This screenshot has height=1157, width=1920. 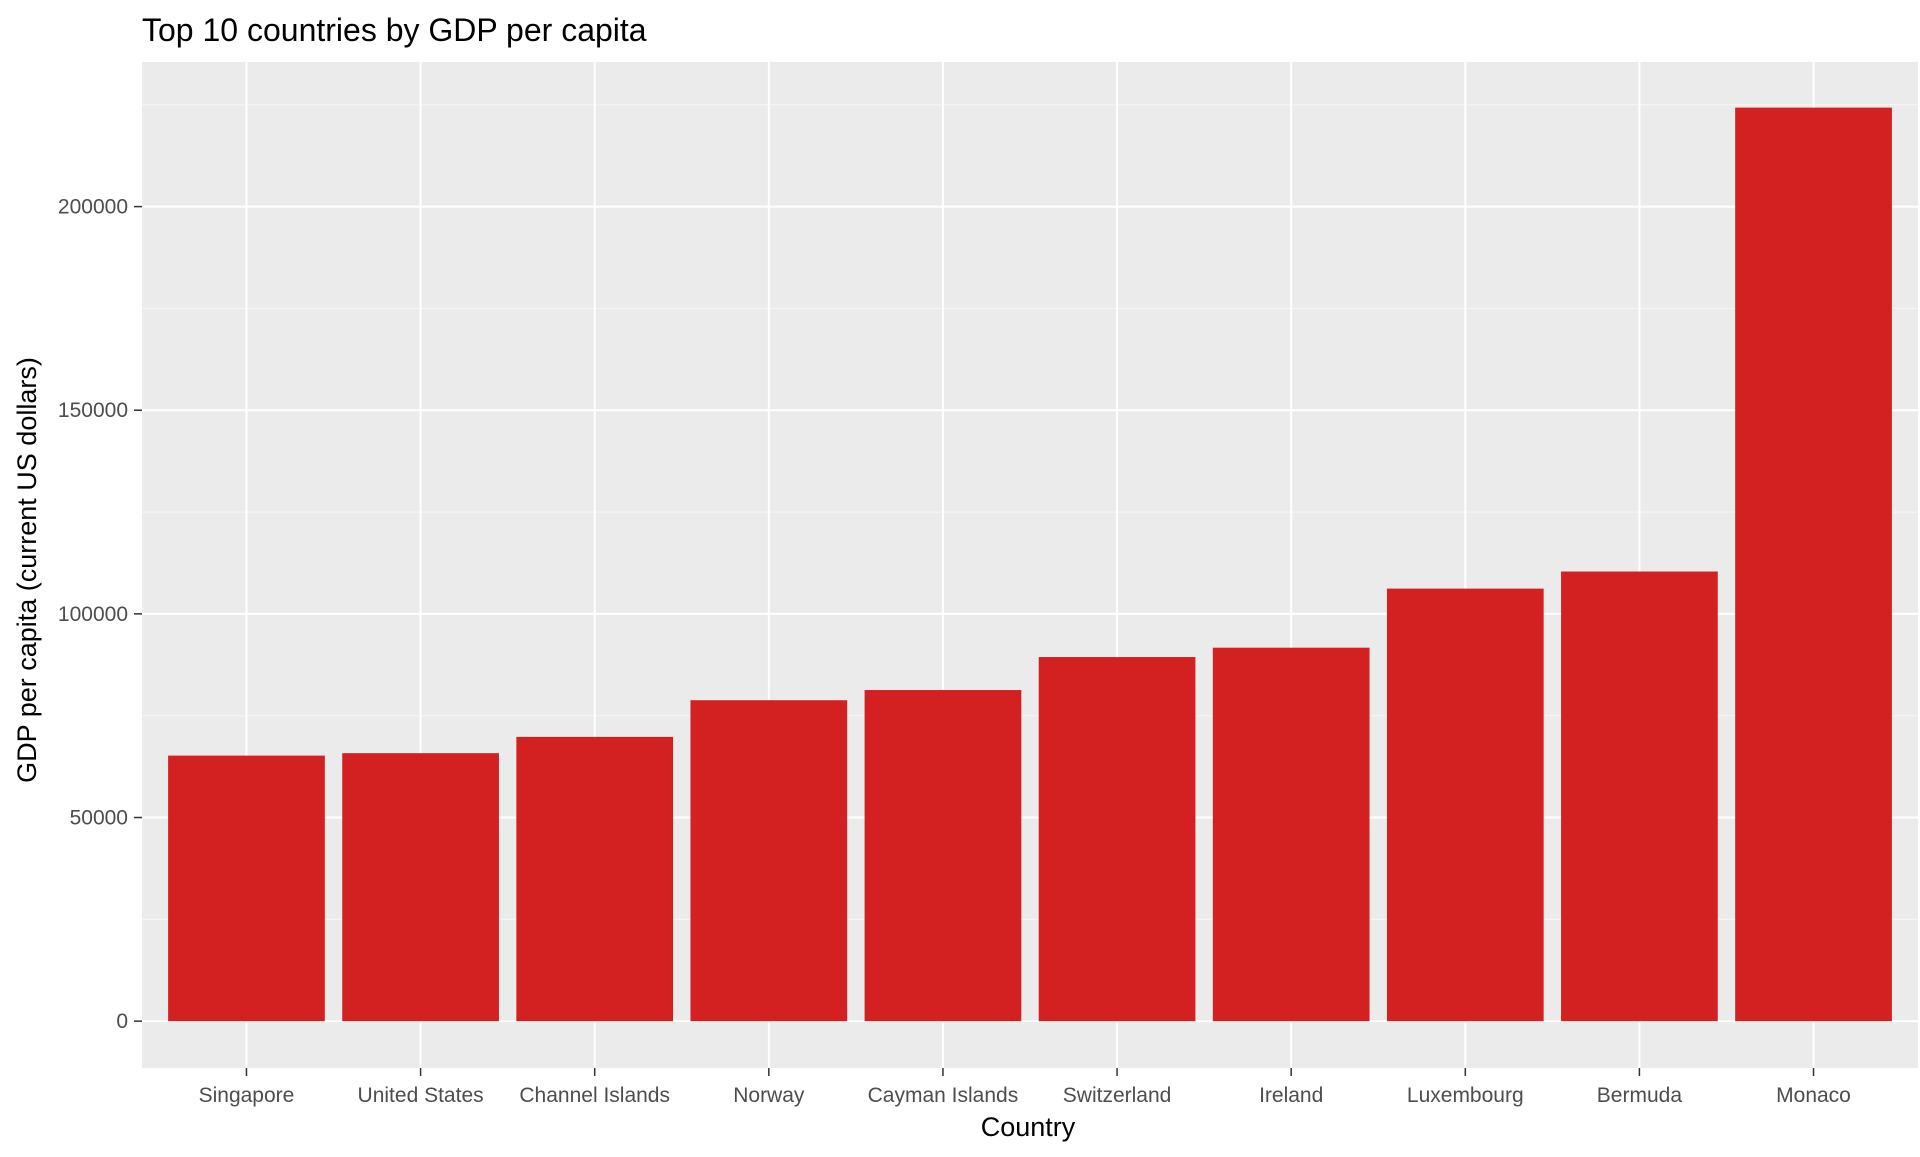 I want to click on bar-switzerland, so click(x=1117, y=839).